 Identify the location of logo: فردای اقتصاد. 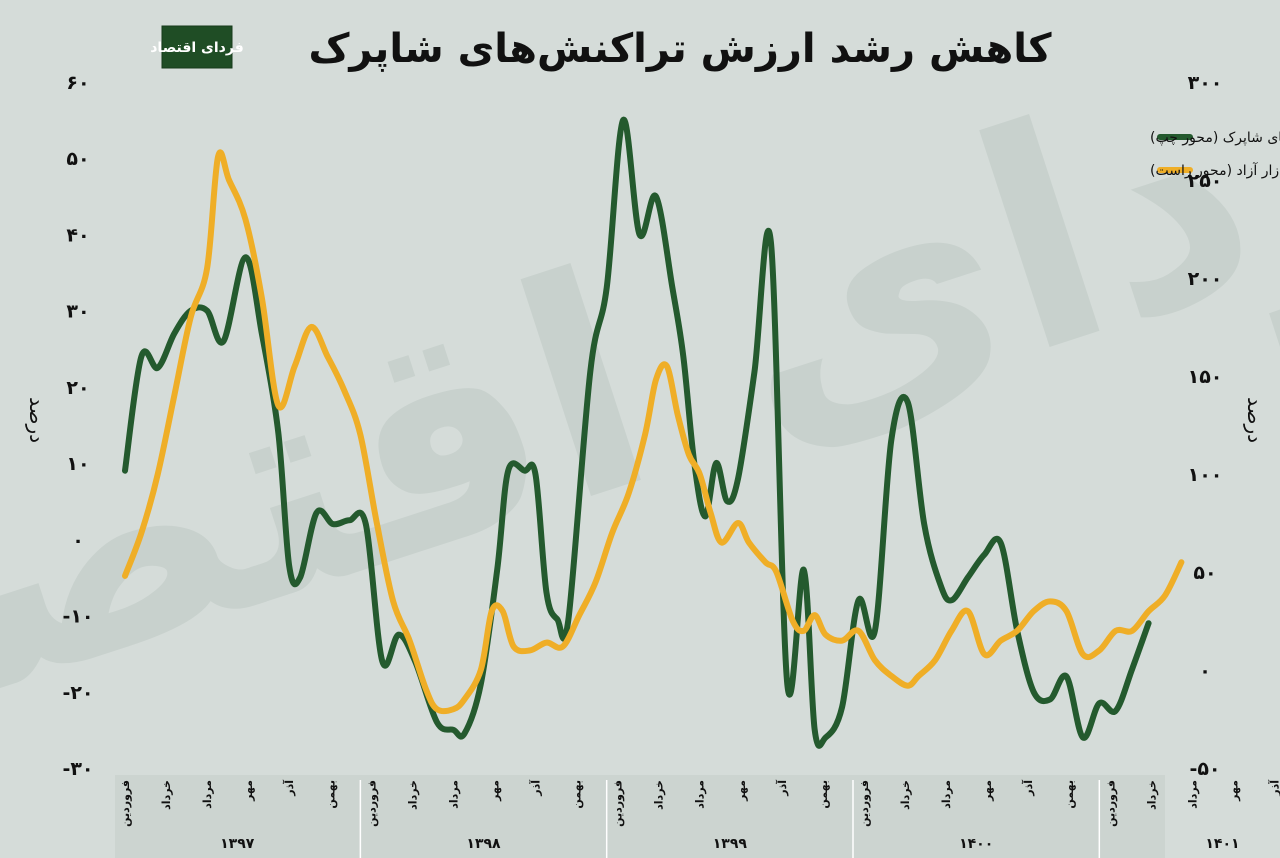
(197, 47).